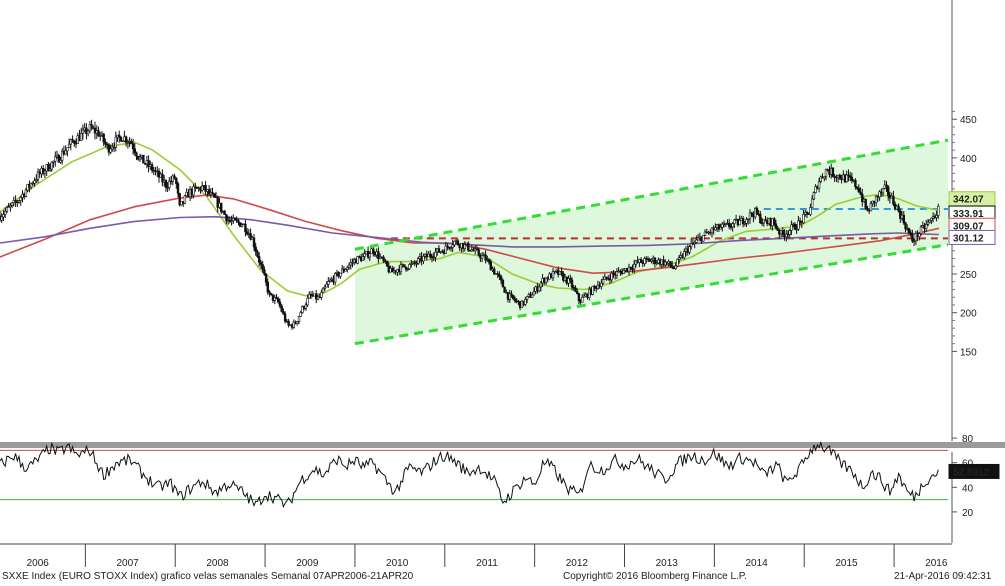 The height and width of the screenshot is (586, 1005). I want to click on last-value-box, so click(972, 237).